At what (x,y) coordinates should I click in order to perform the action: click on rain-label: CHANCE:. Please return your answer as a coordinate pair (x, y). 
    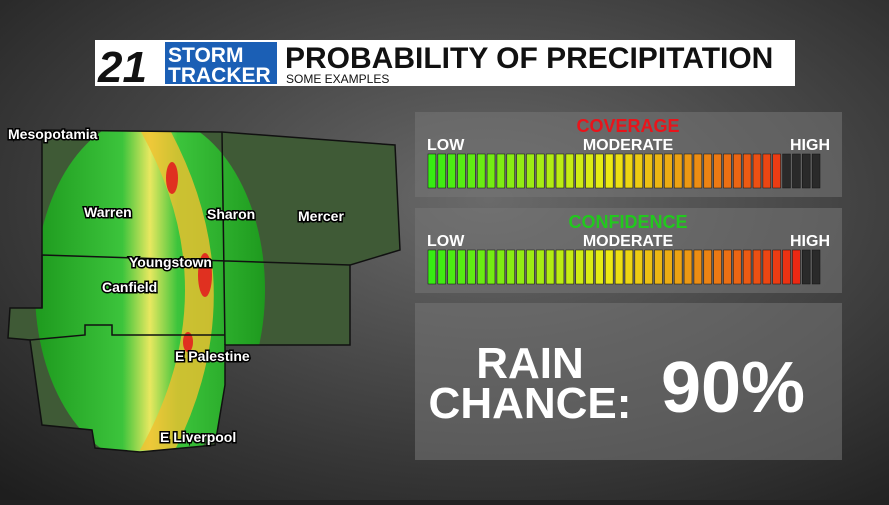
    Looking at the image, I should click on (530, 403).